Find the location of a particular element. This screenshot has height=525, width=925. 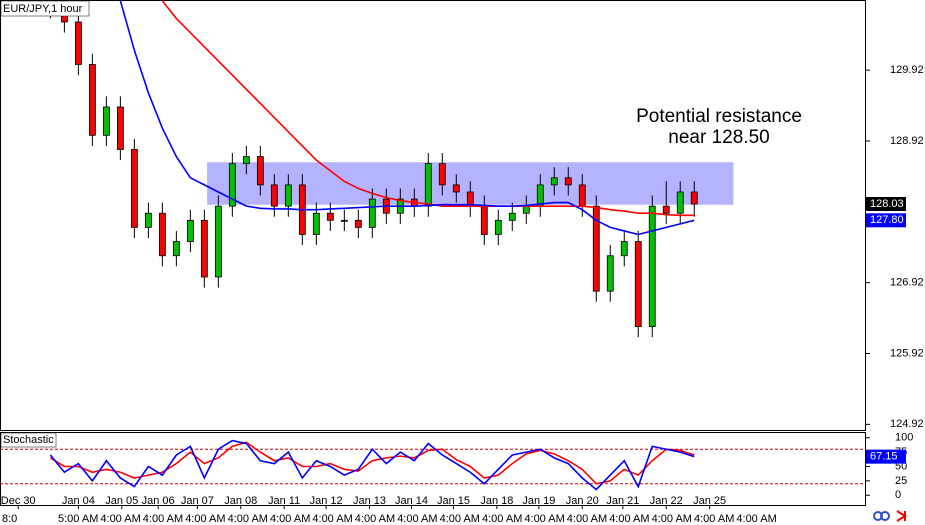

x-tick-label: Jan 08 is located at coordinates (240, 501).